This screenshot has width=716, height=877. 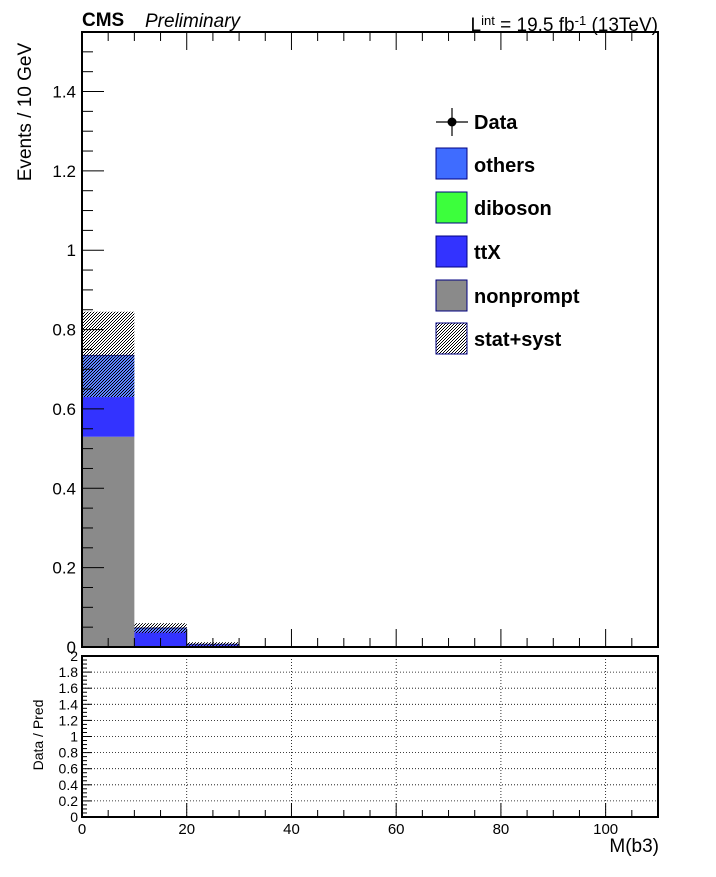 What do you see at coordinates (64, 330) in the screenshot?
I see `y-tick-label: 0.8` at bounding box center [64, 330].